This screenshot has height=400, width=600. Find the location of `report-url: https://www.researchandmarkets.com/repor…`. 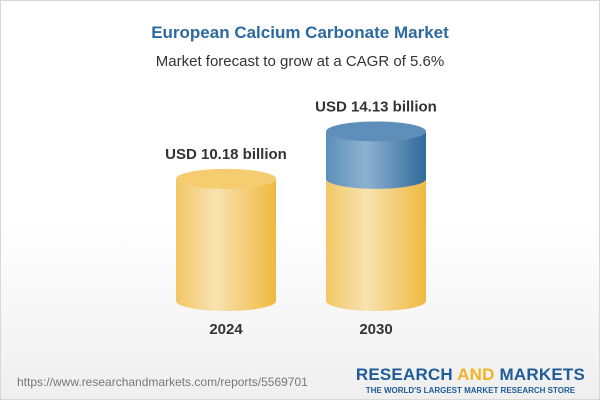

report-url: https://www.researchandmarkets.com/repor… is located at coordinates (162, 382).